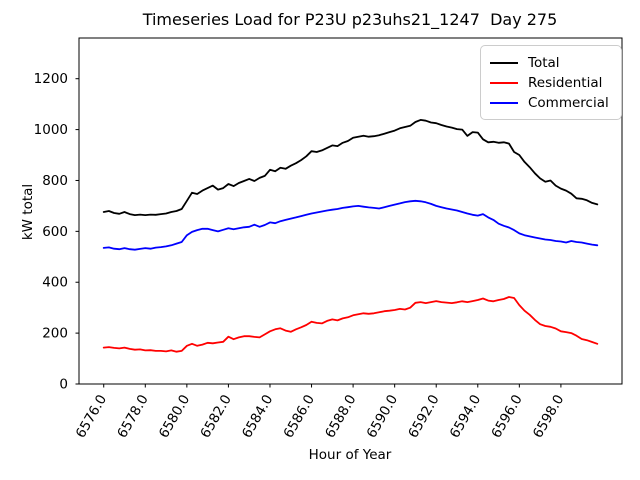 This screenshot has width=640, height=480. Describe the element at coordinates (257, 416) in the screenshot. I see `x-tick-label: 6584.0` at that location.